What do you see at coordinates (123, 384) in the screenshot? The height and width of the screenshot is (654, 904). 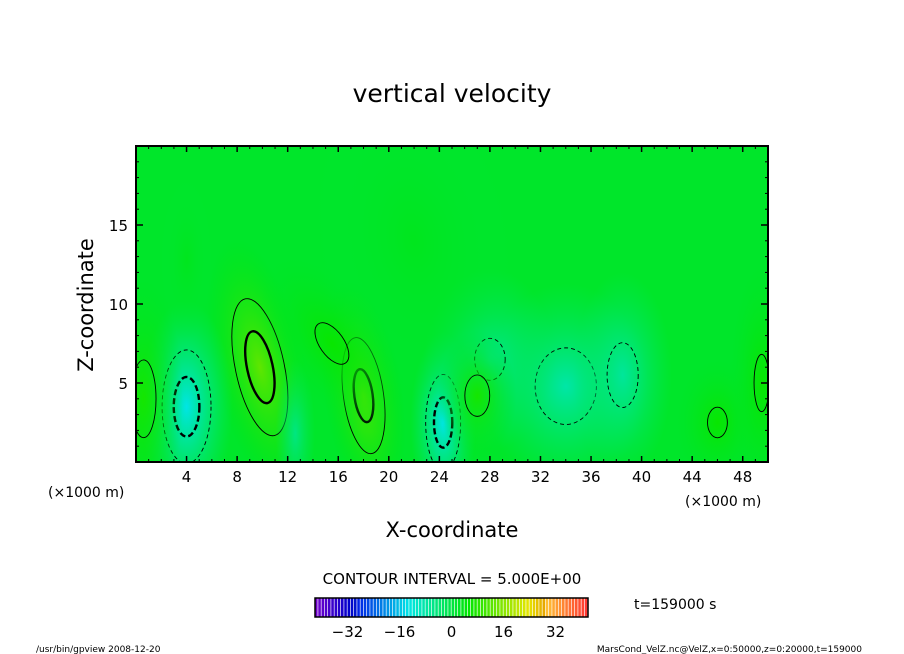 I see `y-tick-label: 5` at bounding box center [123, 384].